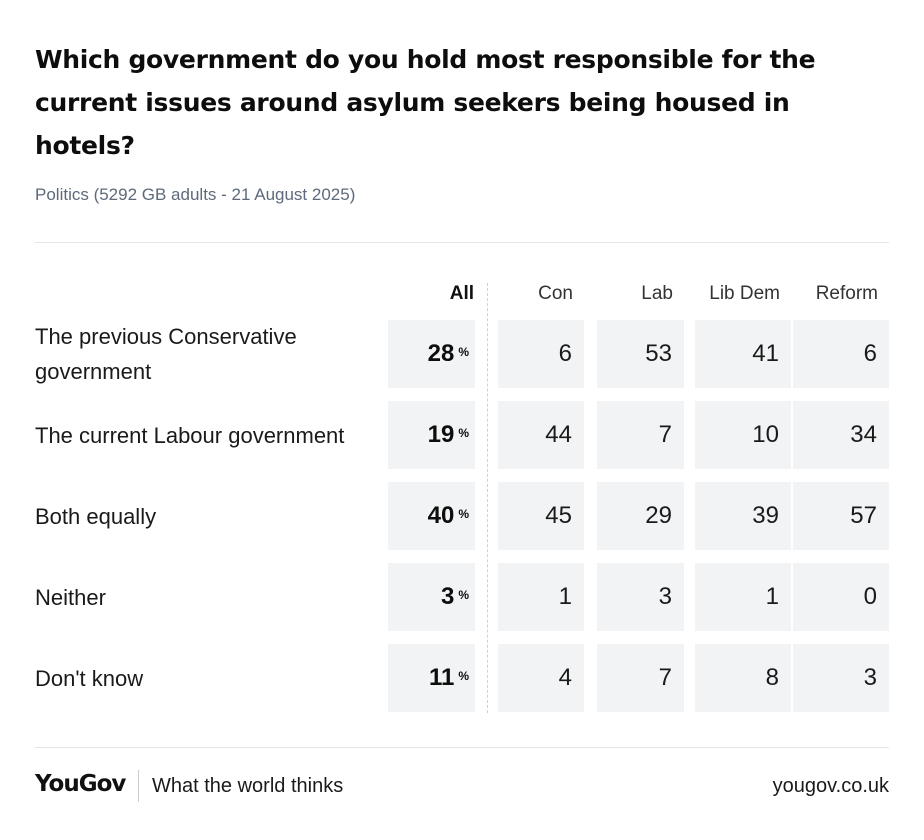 The height and width of the screenshot is (840, 924). What do you see at coordinates (441, 353) in the screenshot?
I see `cell-value: 28` at bounding box center [441, 353].